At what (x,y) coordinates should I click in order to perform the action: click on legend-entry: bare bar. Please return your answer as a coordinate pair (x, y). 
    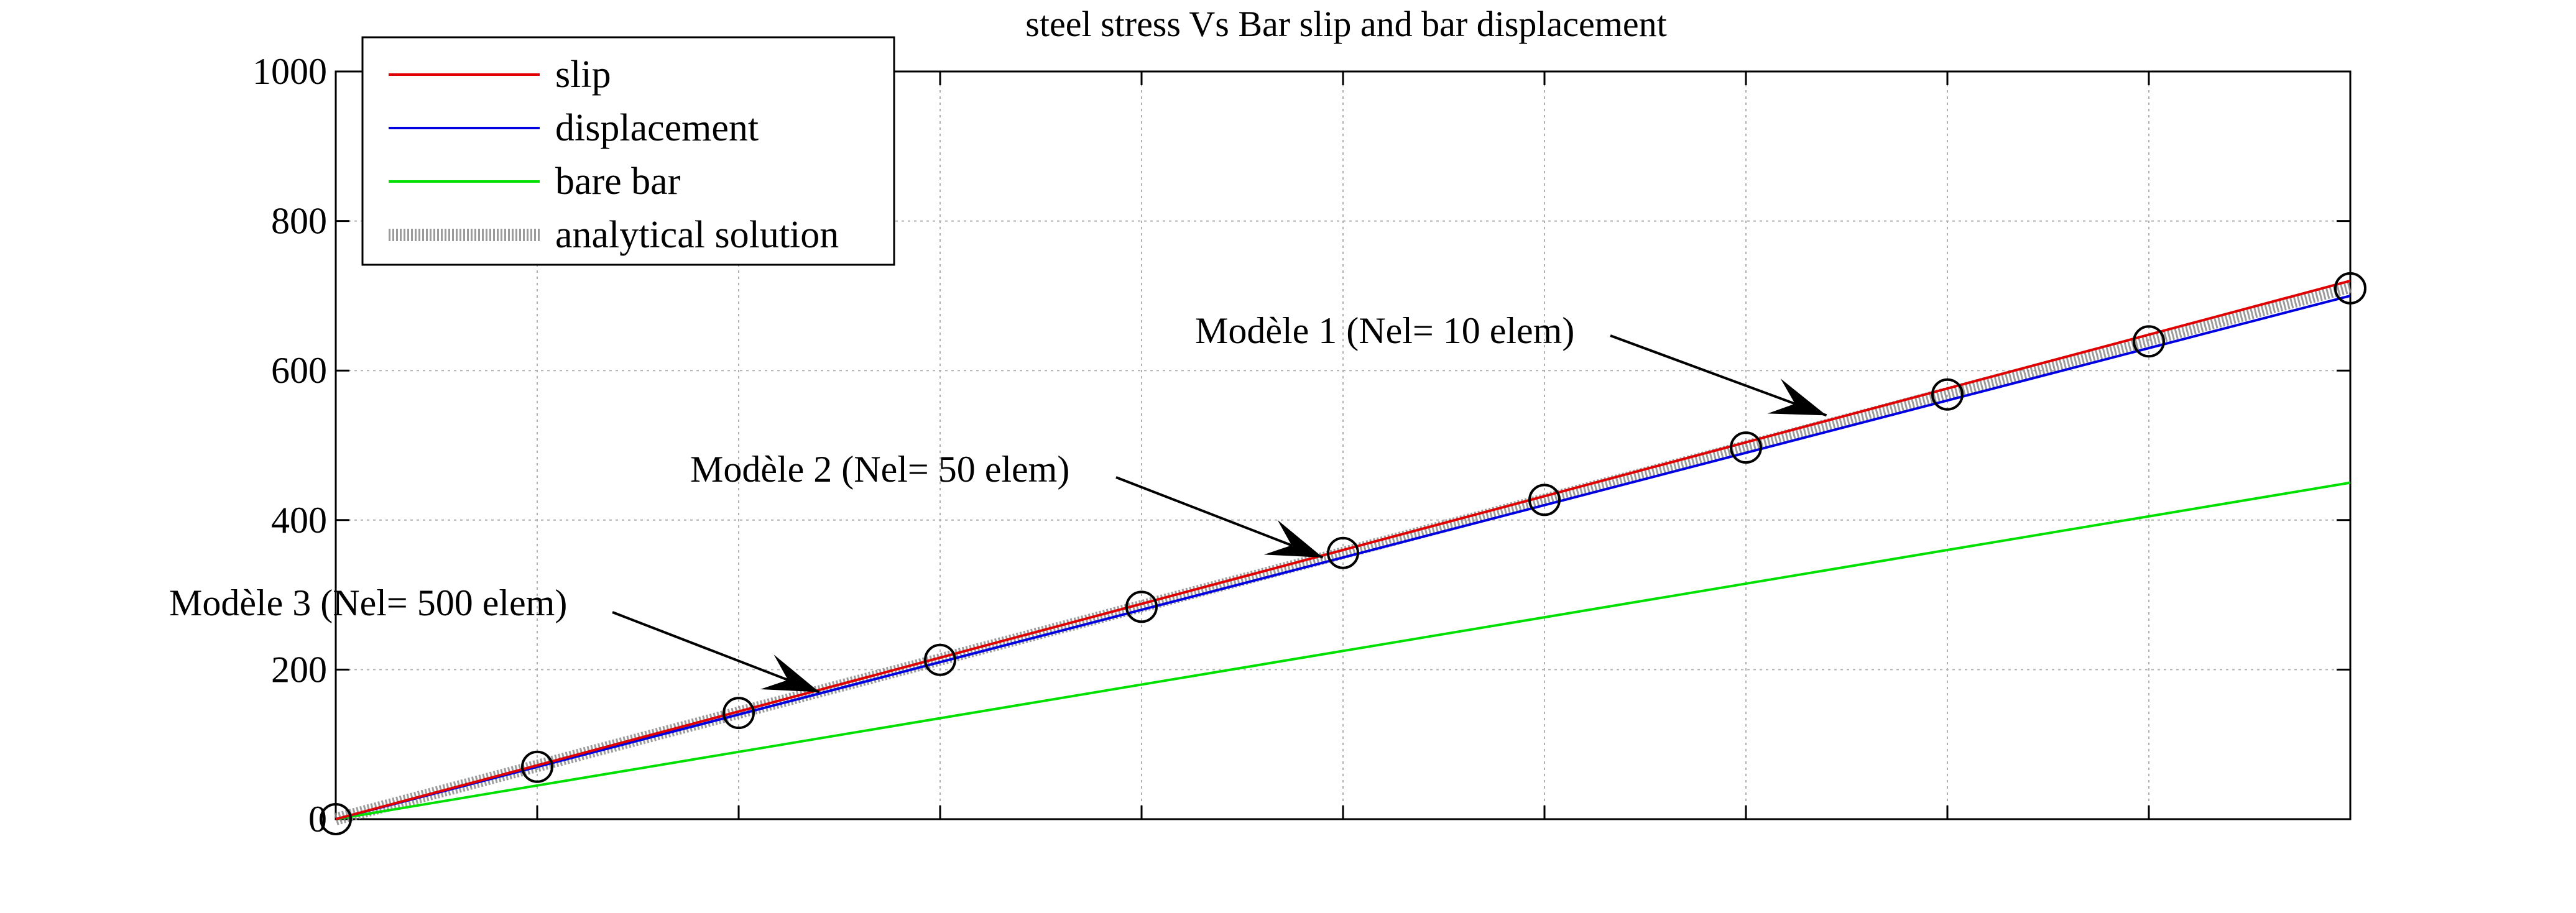
    Looking at the image, I should click on (618, 181).